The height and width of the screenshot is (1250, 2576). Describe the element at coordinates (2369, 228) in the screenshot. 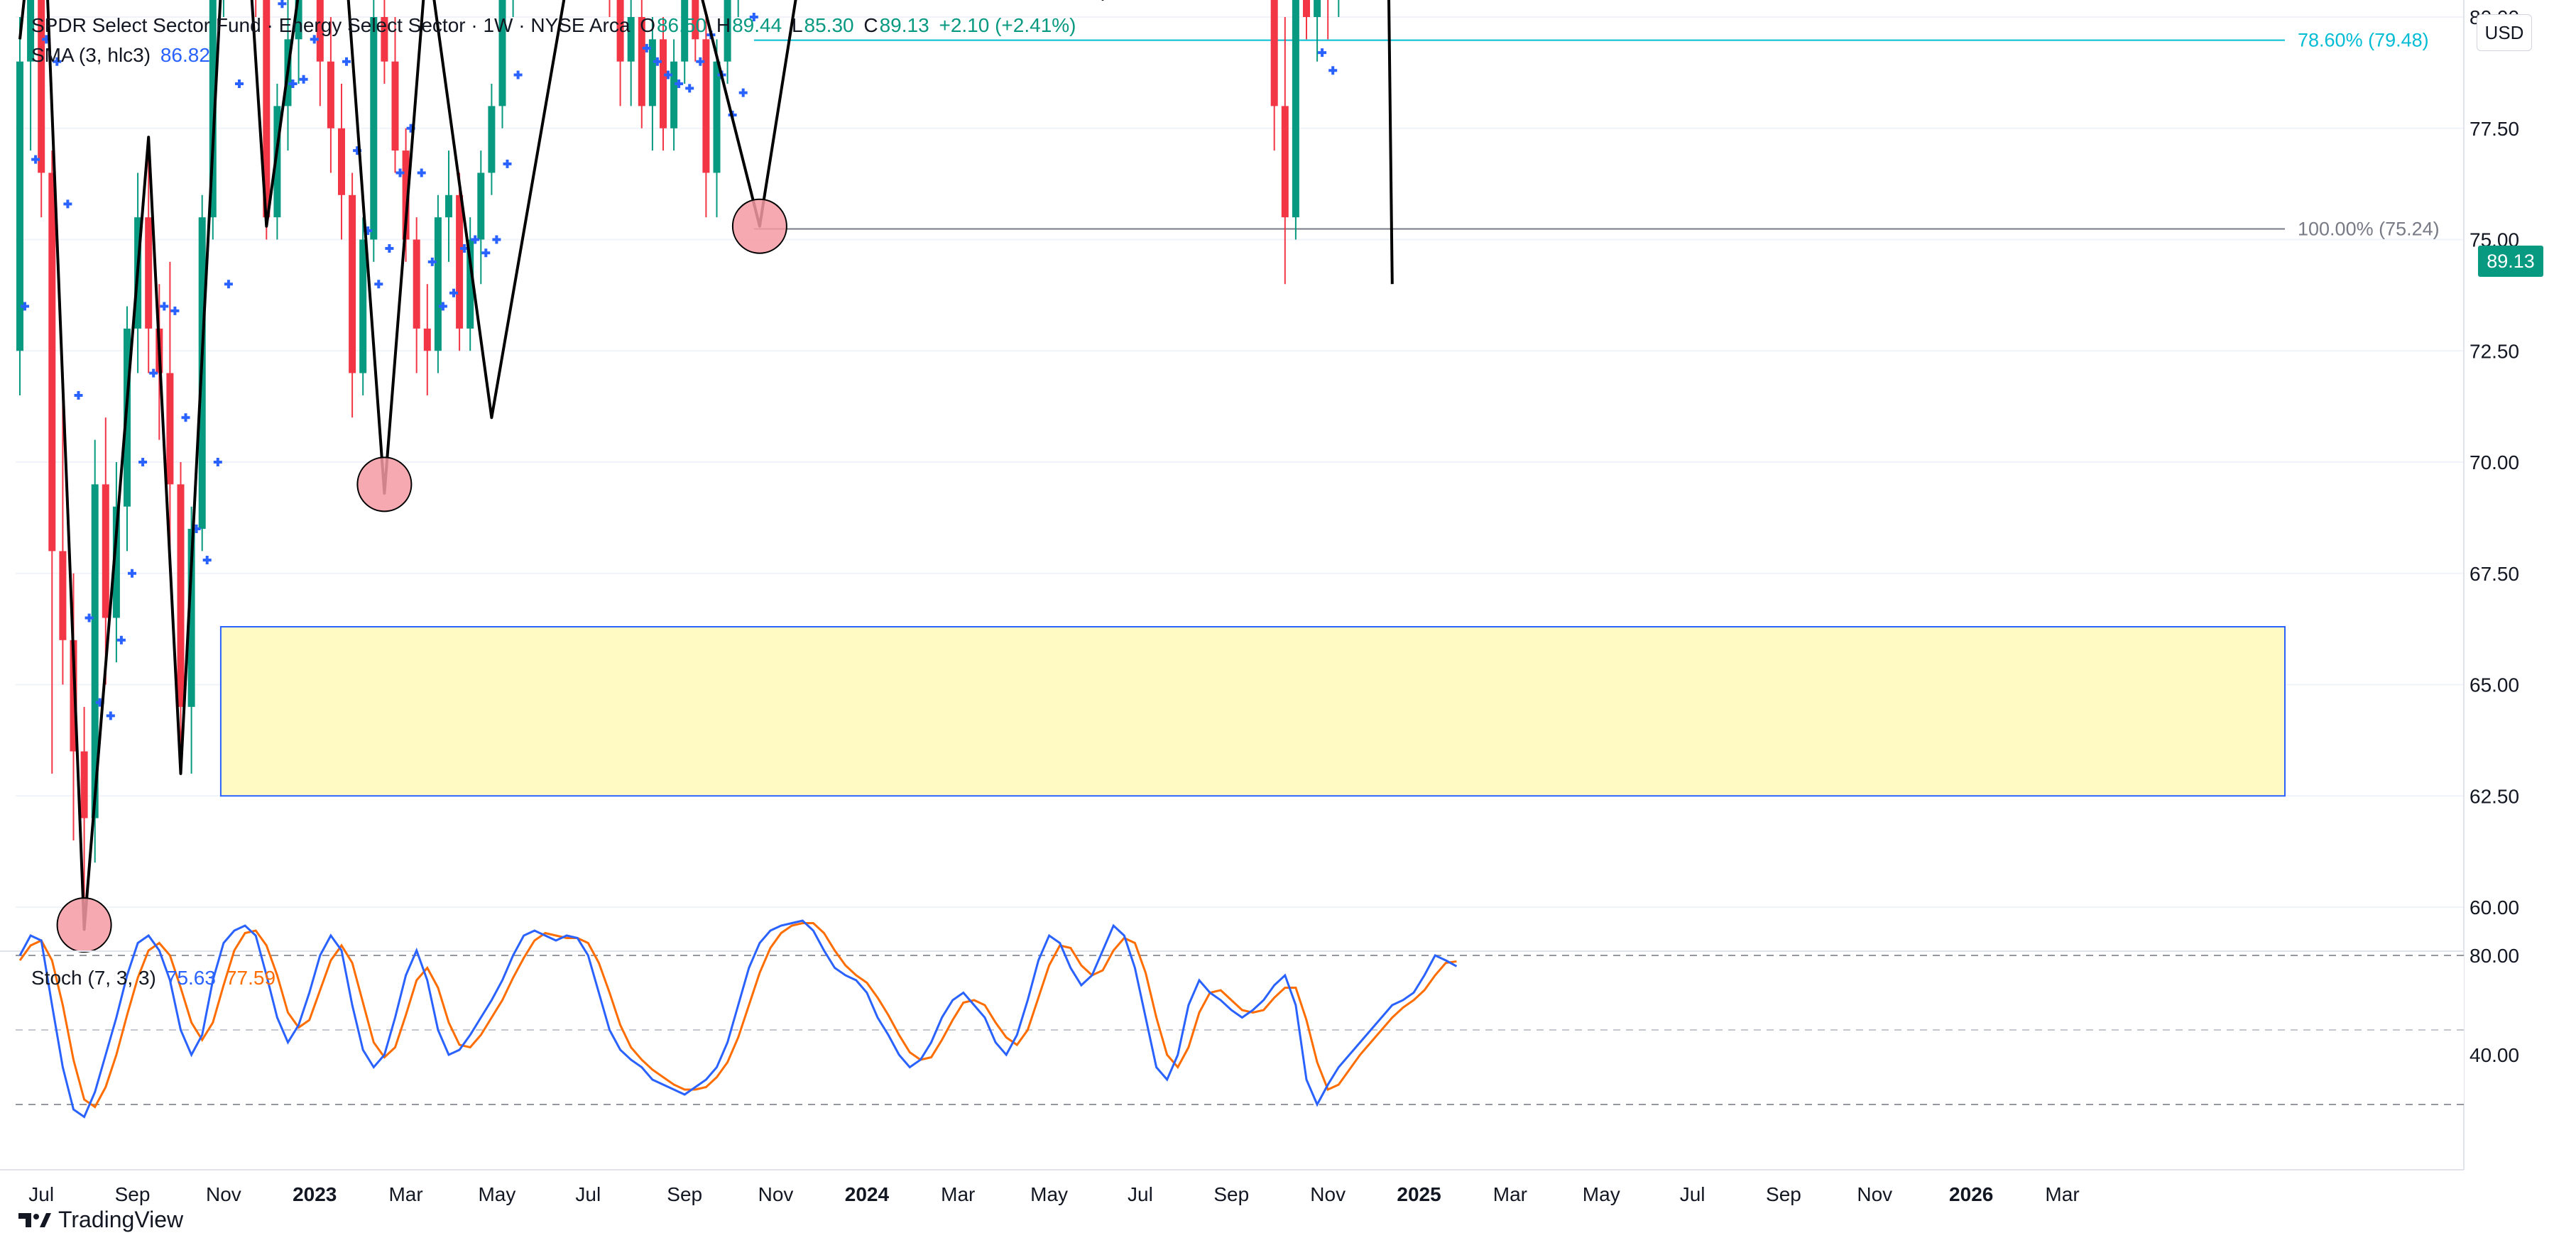

I see `fib-level-label: 100.00% (75.24)` at that location.